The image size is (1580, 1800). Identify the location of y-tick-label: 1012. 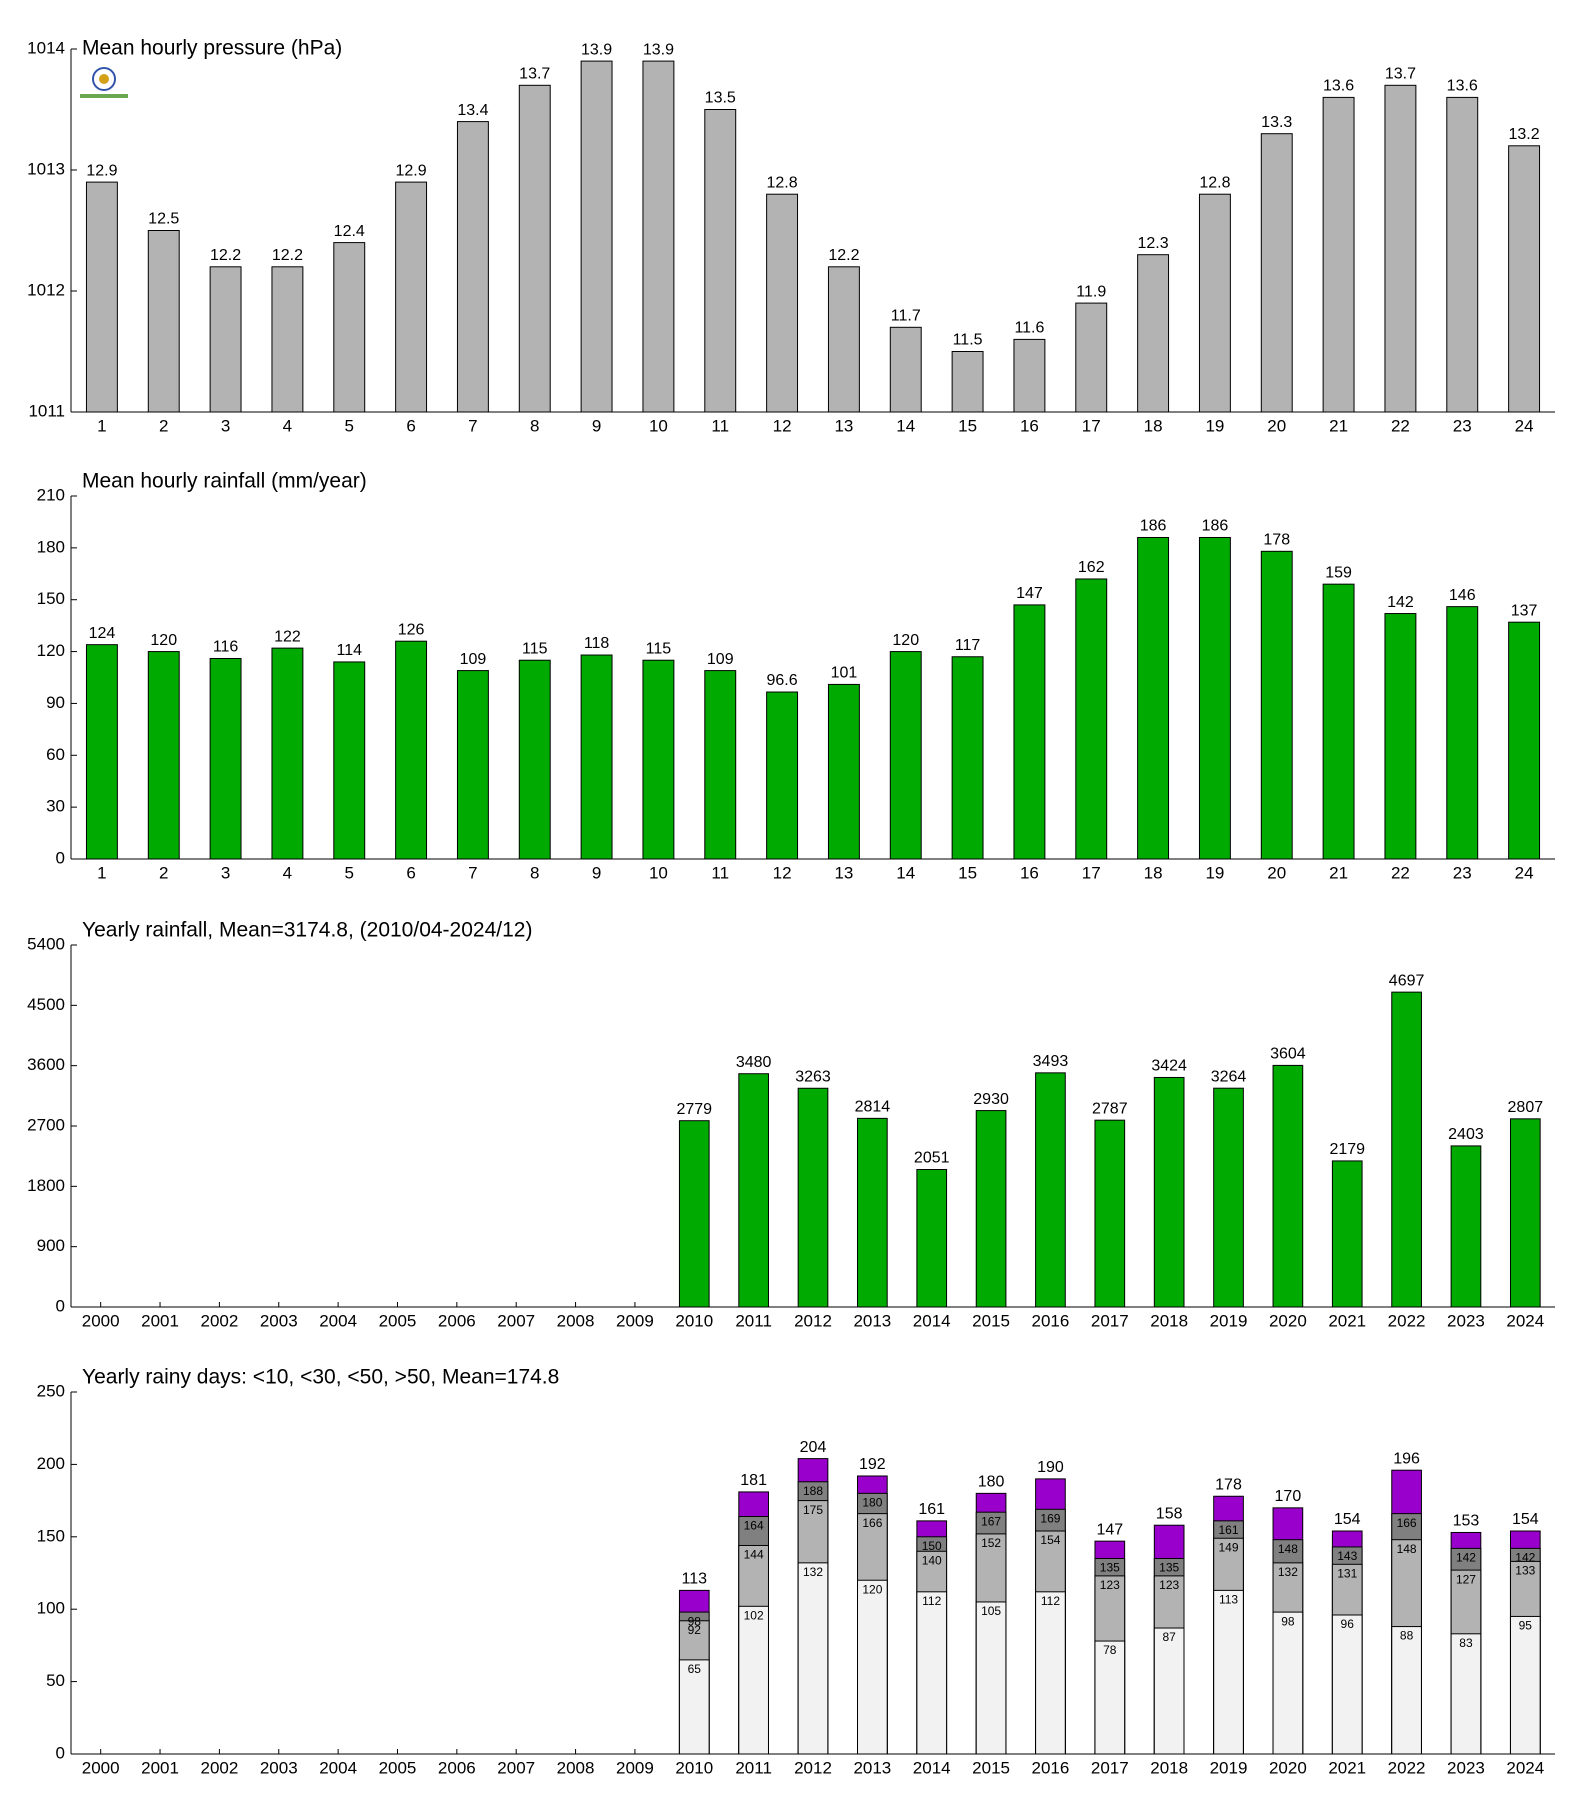
(46, 289).